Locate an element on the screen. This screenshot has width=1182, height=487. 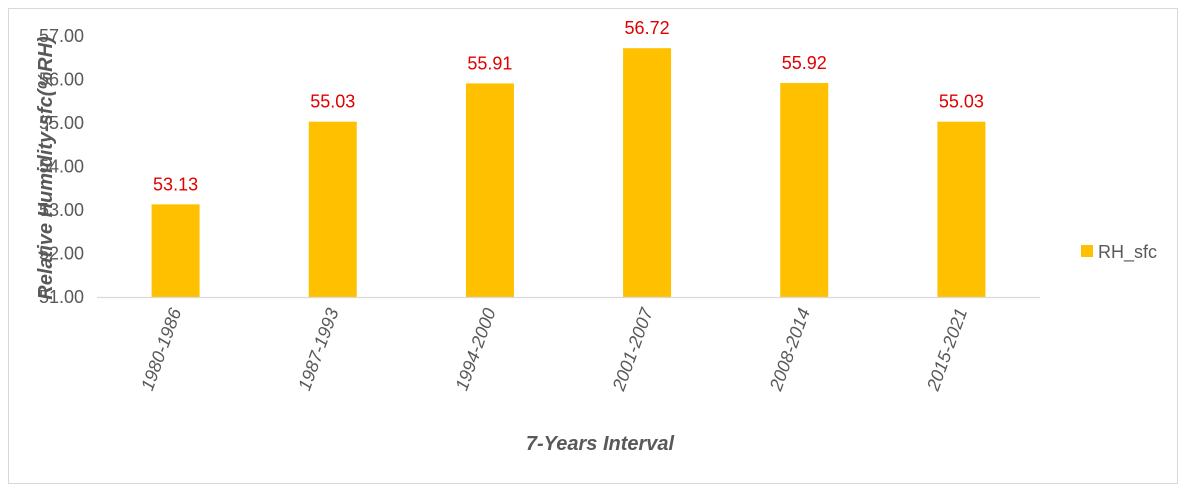
legend-swatch is located at coordinates (1087, 251).